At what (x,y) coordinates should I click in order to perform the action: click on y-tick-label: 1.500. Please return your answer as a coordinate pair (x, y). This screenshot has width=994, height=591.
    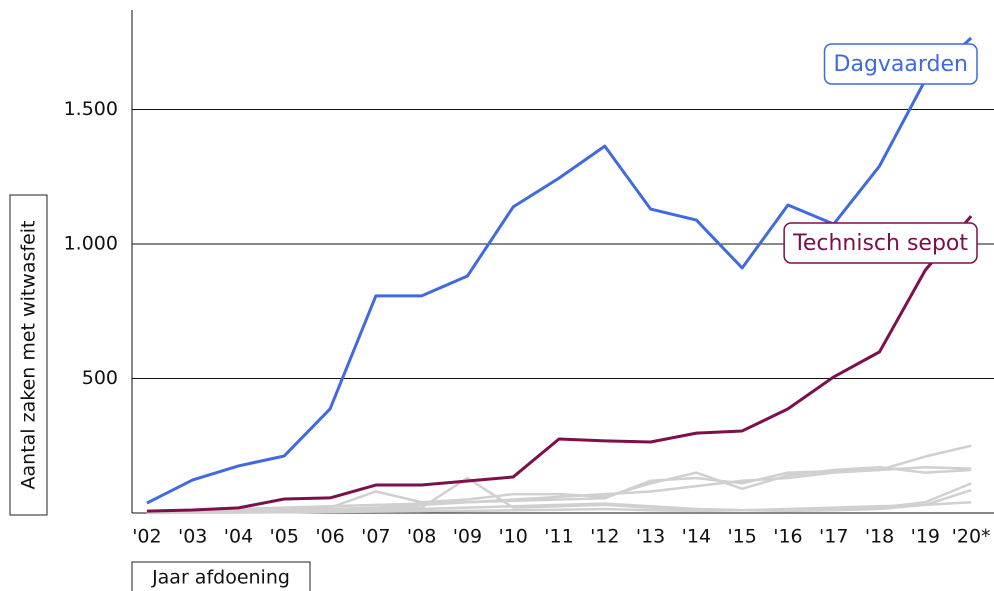
    Looking at the image, I should click on (91, 109).